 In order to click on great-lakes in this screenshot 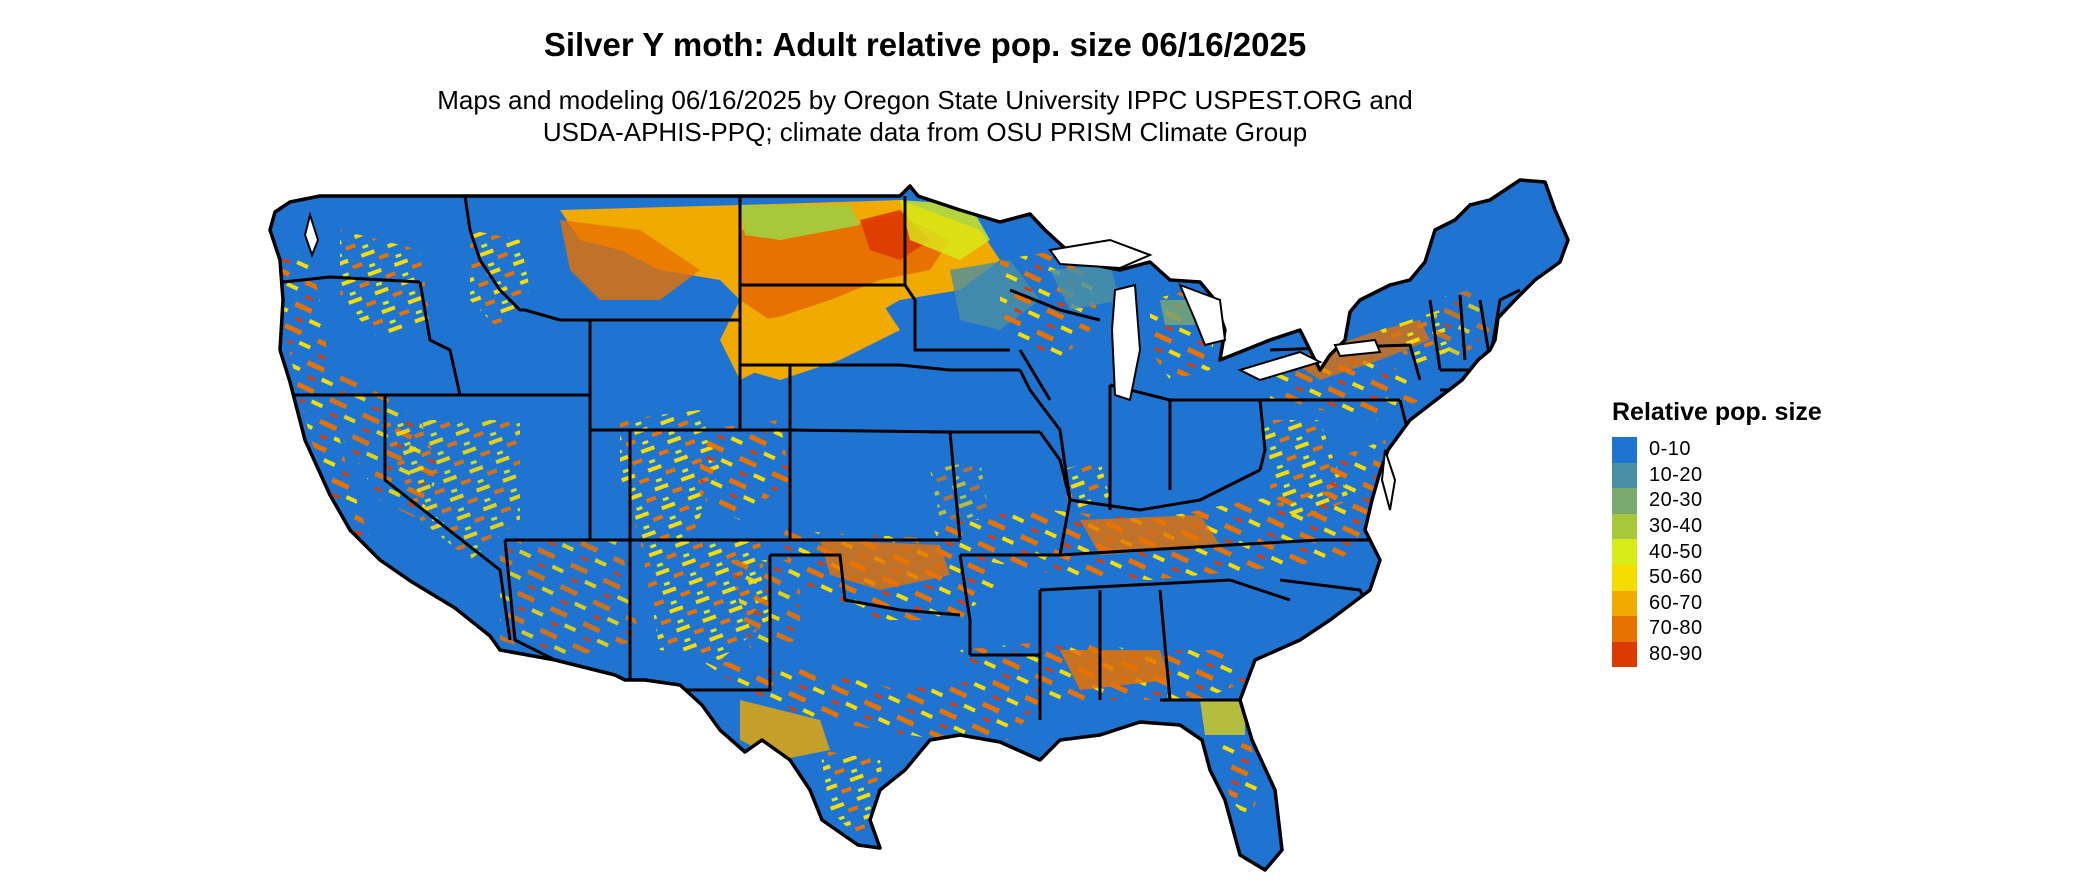, I will do `click(1215, 320)`.